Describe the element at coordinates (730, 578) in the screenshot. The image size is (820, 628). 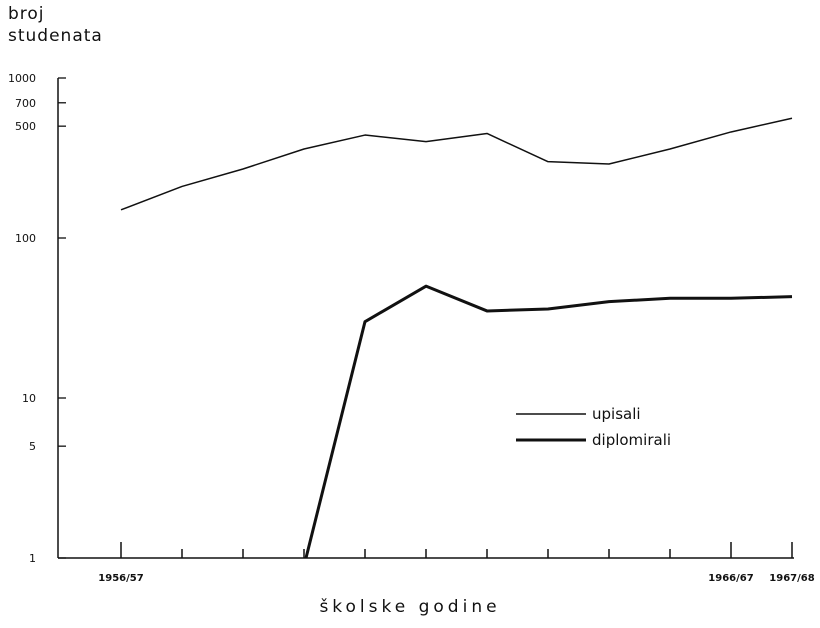
I see `x-tick-label-1: 1966/67` at that location.